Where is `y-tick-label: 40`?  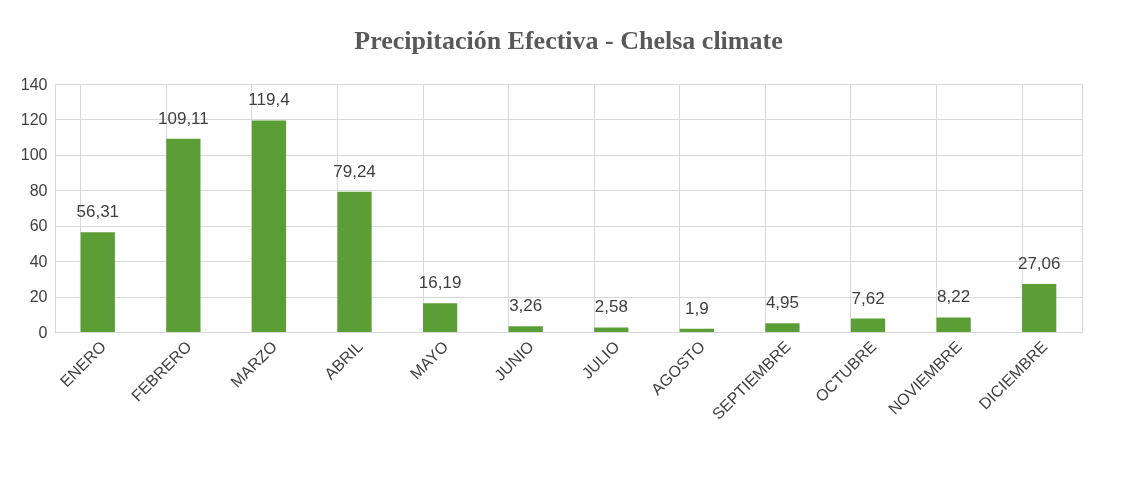
y-tick-label: 40 is located at coordinates (38, 261).